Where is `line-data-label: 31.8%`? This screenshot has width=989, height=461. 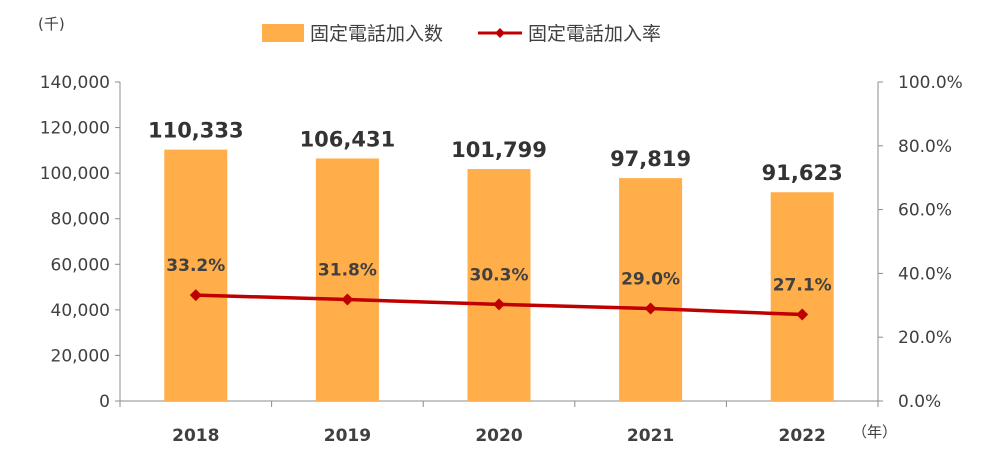
line-data-label: 31.8% is located at coordinates (347, 271).